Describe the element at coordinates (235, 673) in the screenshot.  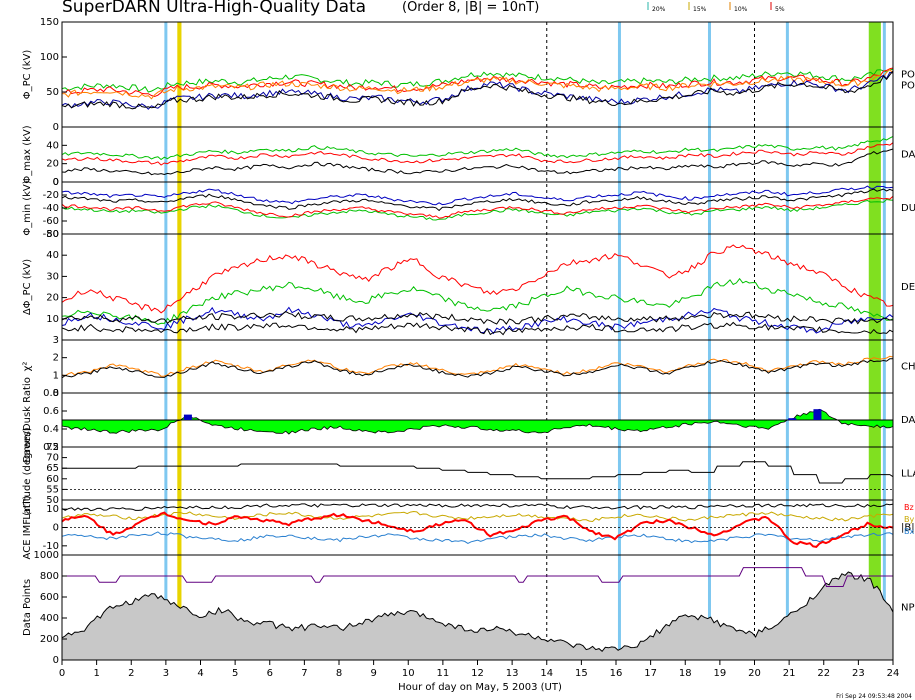
I see `x-tick-label: 5` at that location.